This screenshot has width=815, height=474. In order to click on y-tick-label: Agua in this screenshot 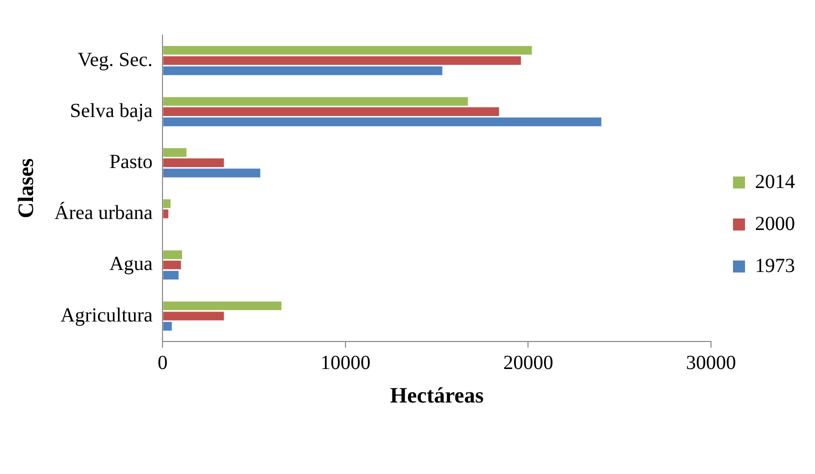, I will do `click(131, 264)`.